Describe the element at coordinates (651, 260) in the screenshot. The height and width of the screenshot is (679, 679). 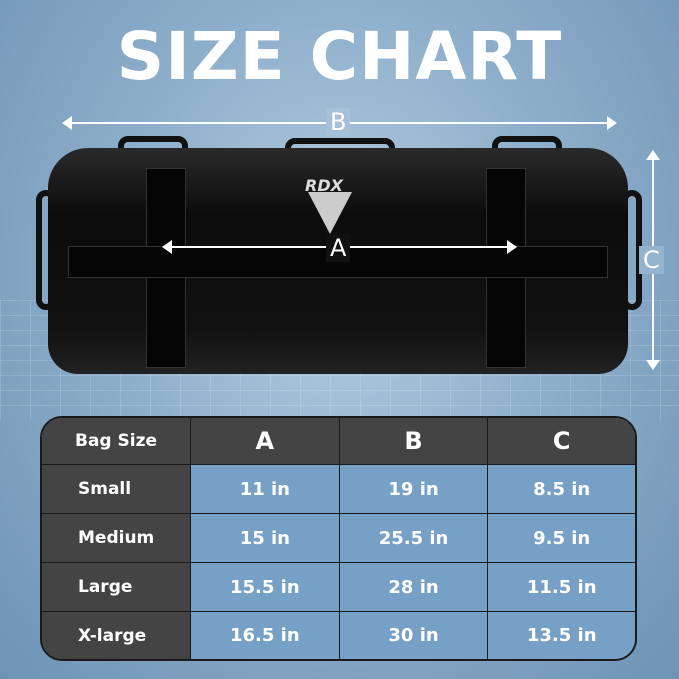
I see `dimension-c-label: C` at that location.